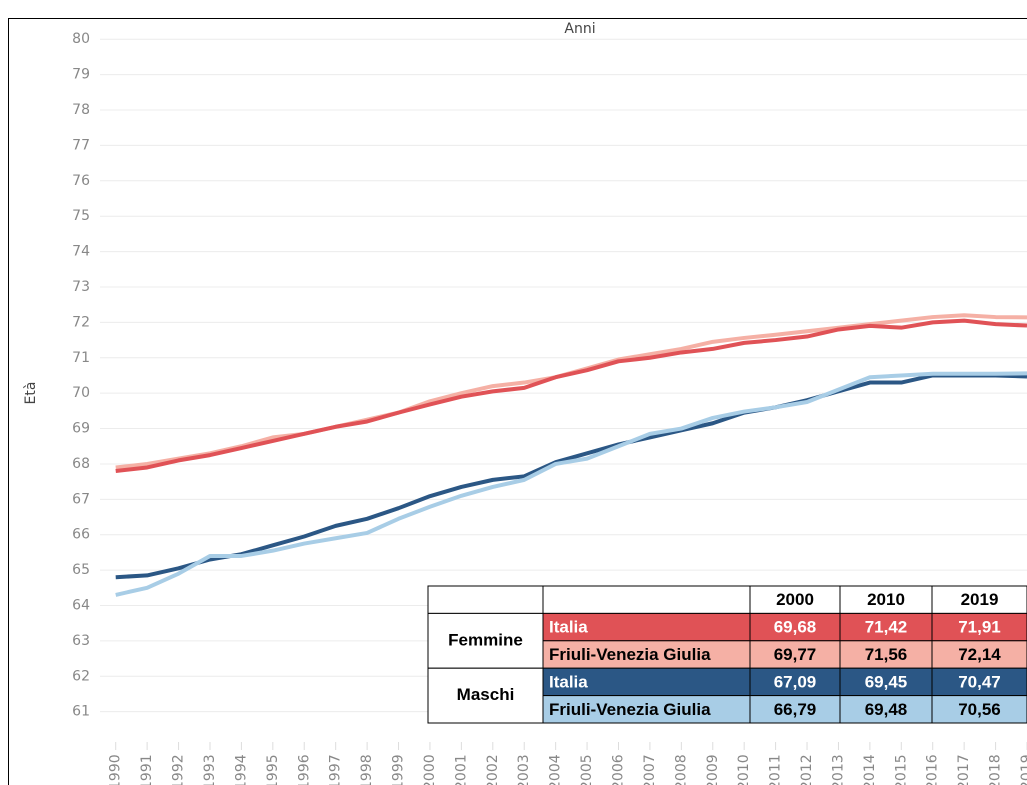 The height and width of the screenshot is (785, 1027). I want to click on x-tick-label: 2004, so click(556, 769).